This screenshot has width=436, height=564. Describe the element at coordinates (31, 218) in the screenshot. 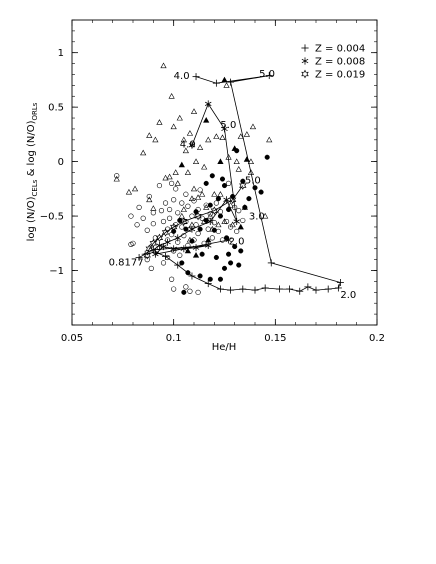

I see `y-title-part-1: log (N/O)` at that location.